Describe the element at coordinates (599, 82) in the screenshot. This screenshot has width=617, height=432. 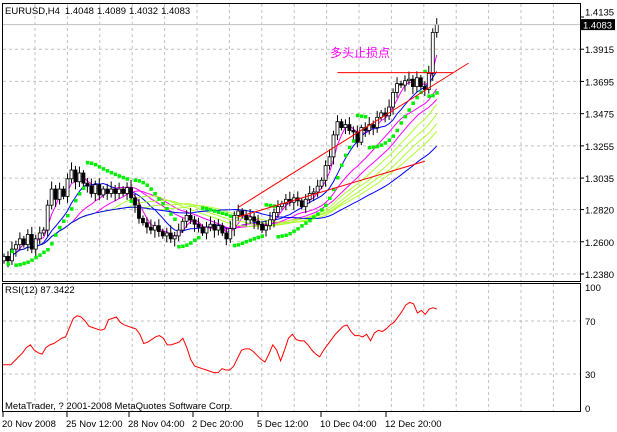
I see `price-label: 1.3695` at that location.